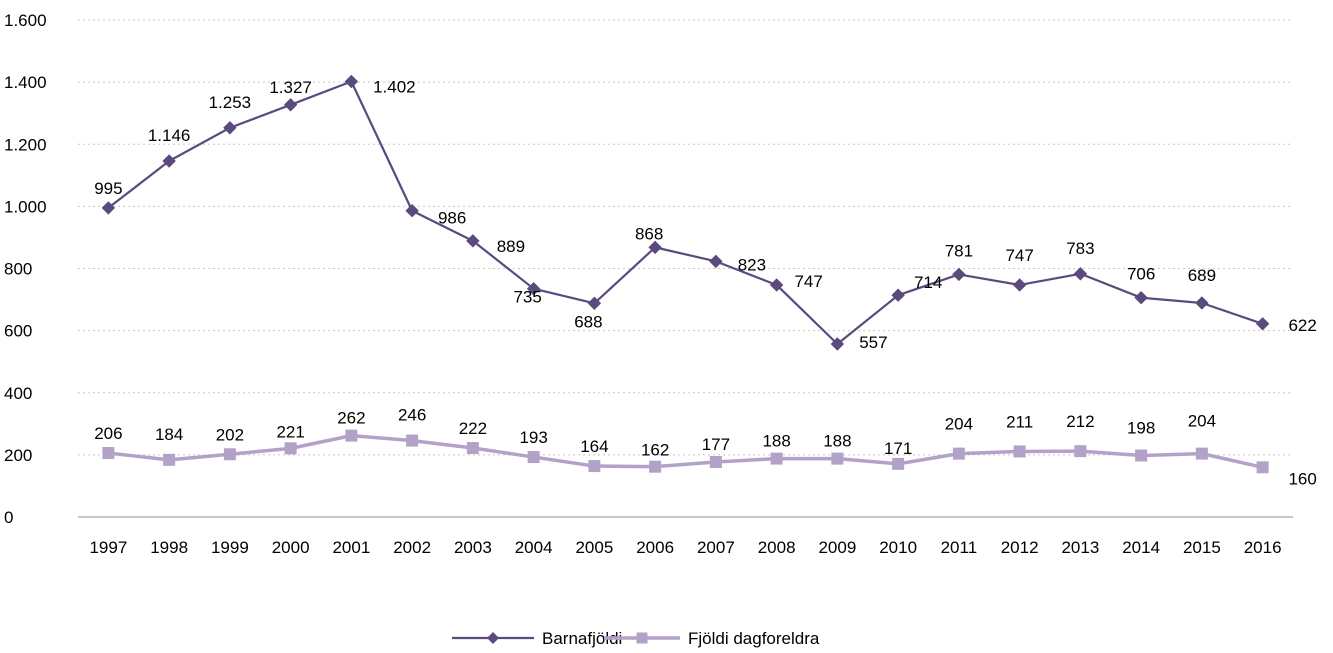  I want to click on data-label-barnafjoldi: 714, so click(928, 282).